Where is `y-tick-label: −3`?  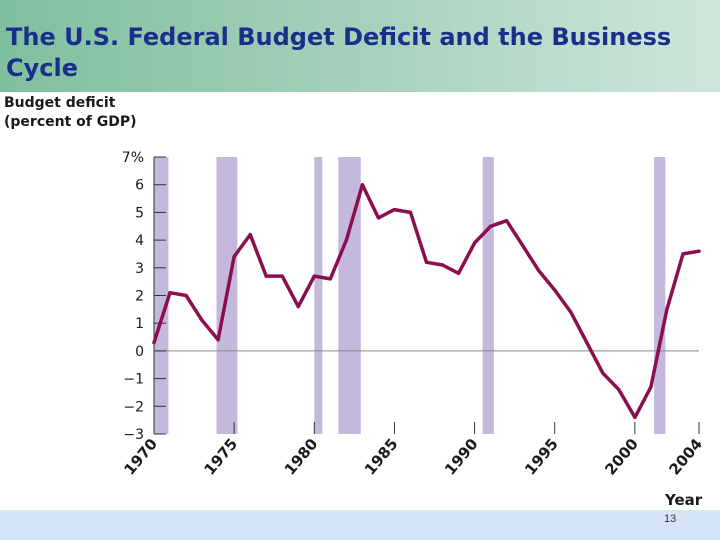
y-tick-label: −3 is located at coordinates (133, 435).